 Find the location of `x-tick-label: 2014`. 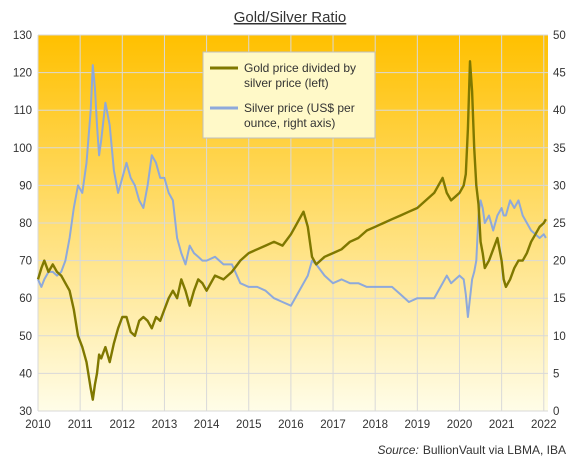

x-tick-label: 2014 is located at coordinates (207, 425).